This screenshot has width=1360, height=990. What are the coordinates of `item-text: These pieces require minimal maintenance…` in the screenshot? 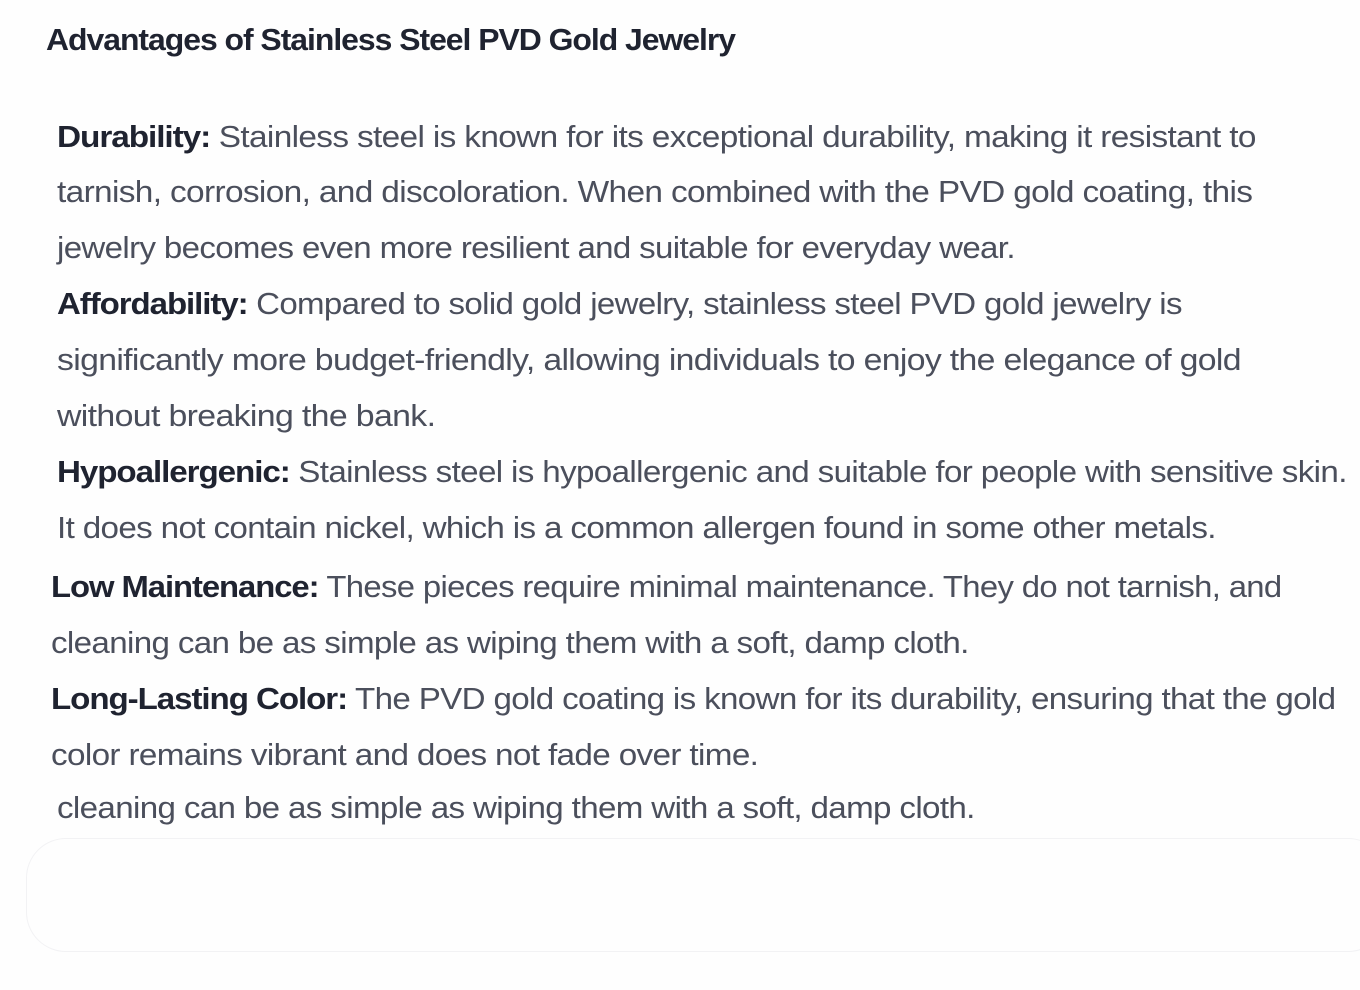 It's located at (804, 586).